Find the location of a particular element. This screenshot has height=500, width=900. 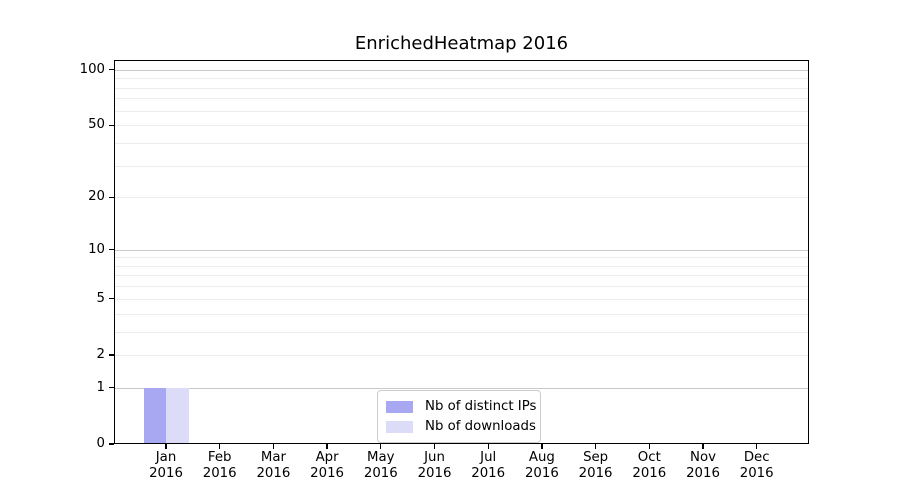

x-tick-label-oct: Oct 2016 is located at coordinates (649, 465).